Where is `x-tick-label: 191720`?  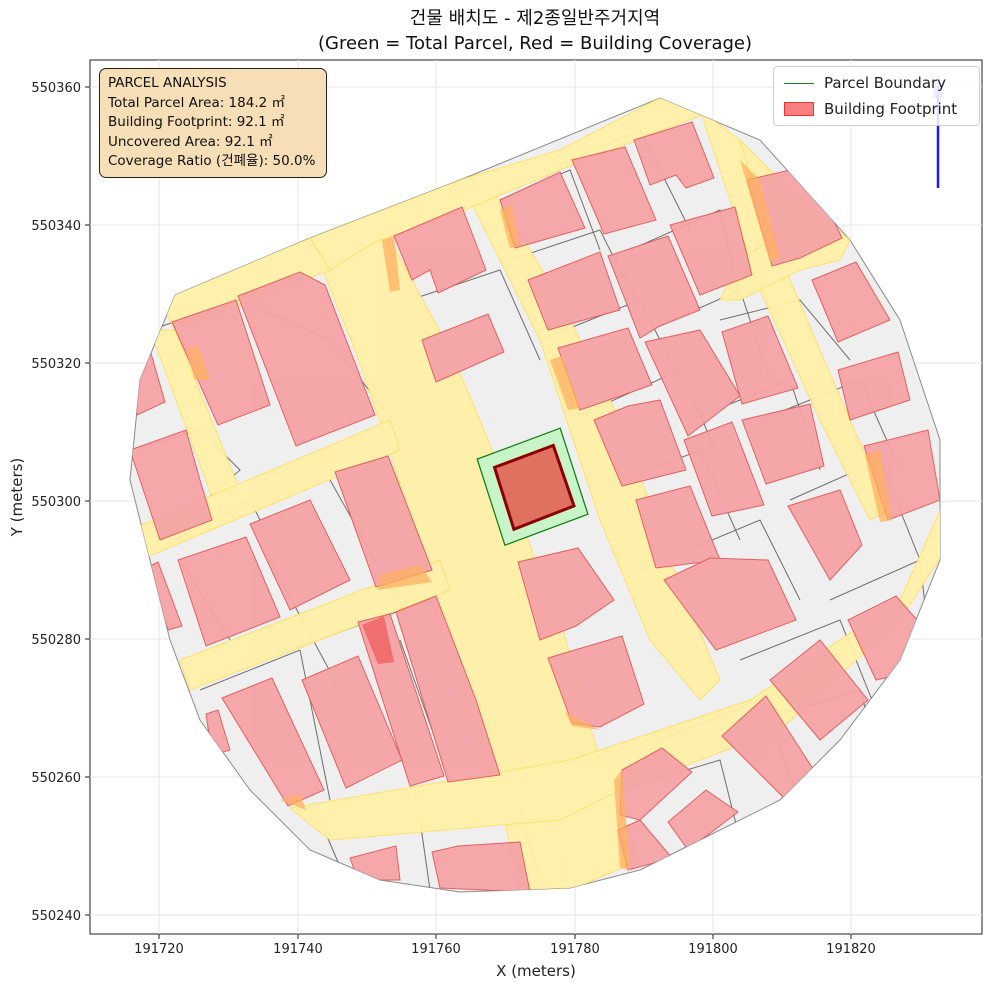 x-tick-label: 191720 is located at coordinates (159, 949).